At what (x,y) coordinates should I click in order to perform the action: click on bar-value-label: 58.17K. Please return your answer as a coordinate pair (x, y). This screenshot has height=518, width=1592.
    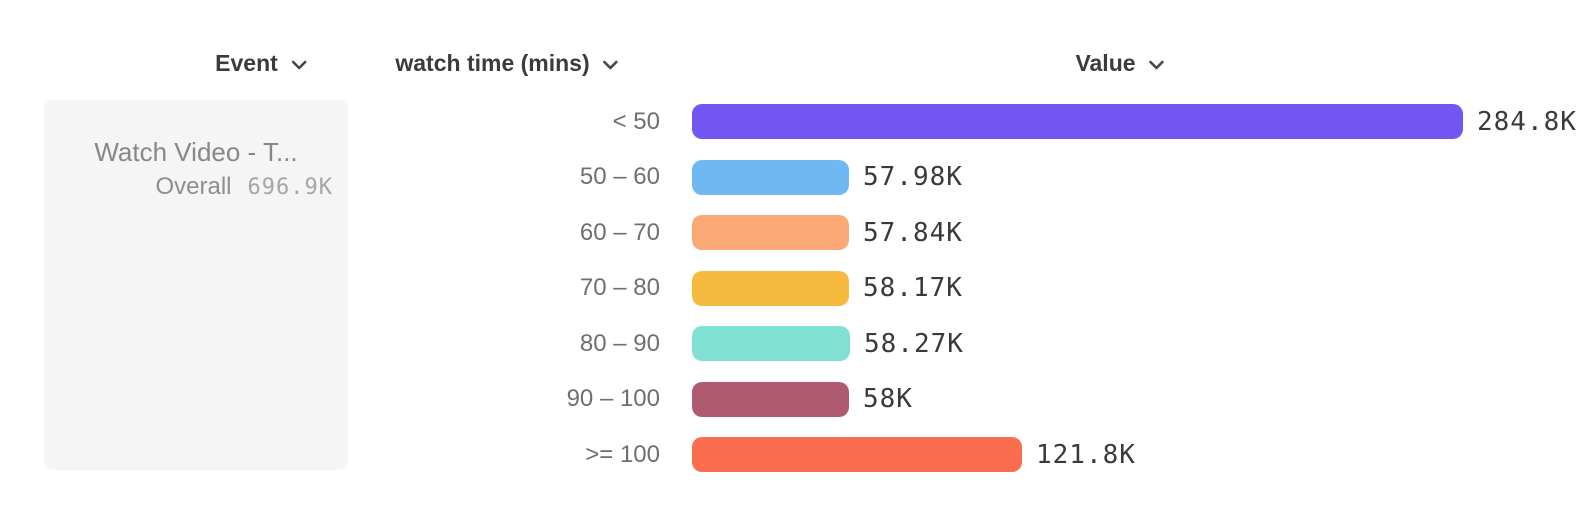
    Looking at the image, I should click on (913, 288).